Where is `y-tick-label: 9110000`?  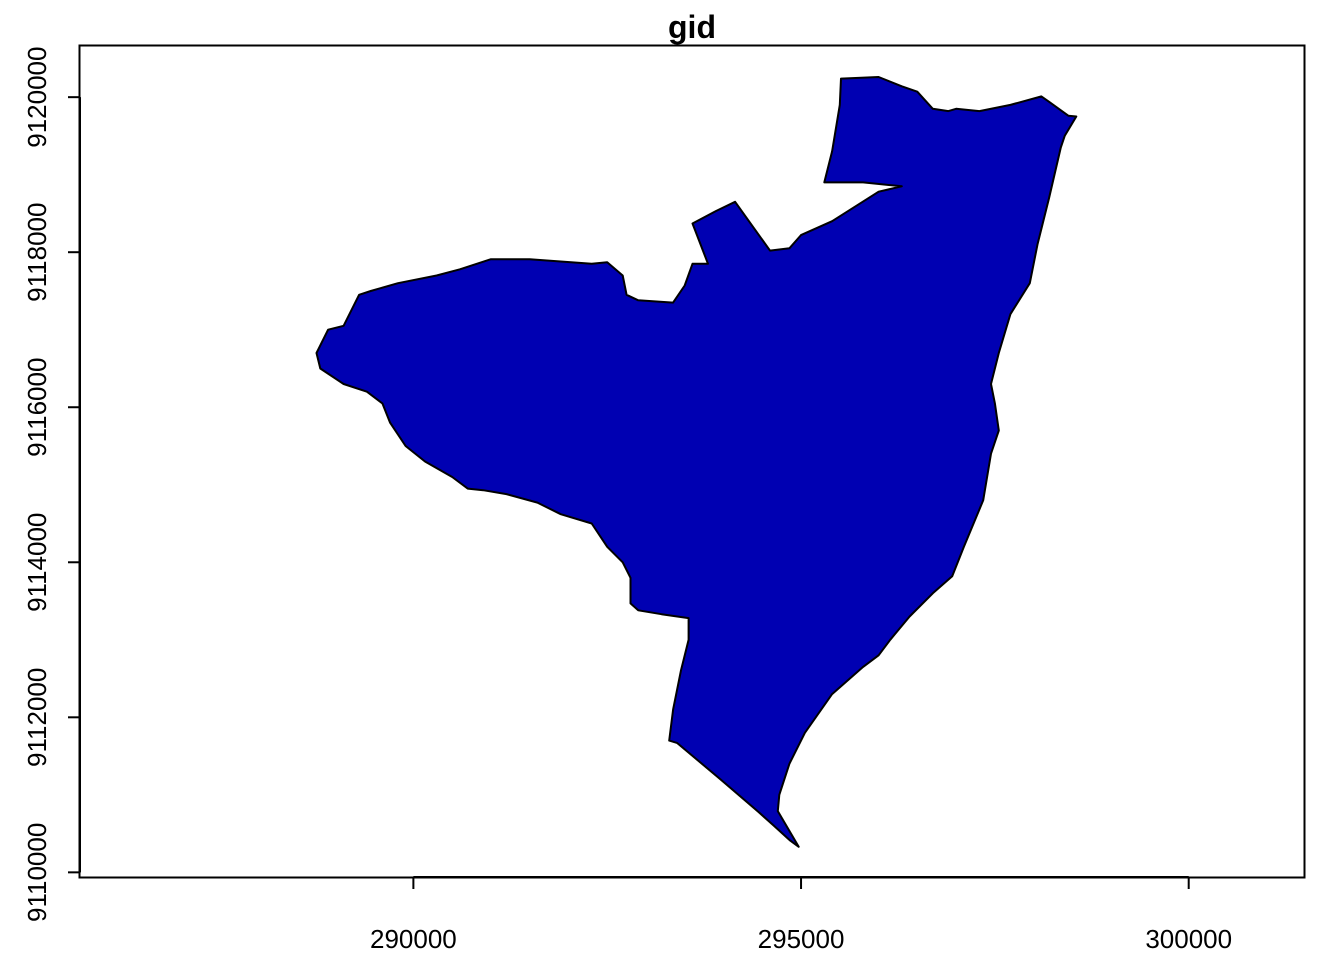
y-tick-label: 9110000 is located at coordinates (37, 872).